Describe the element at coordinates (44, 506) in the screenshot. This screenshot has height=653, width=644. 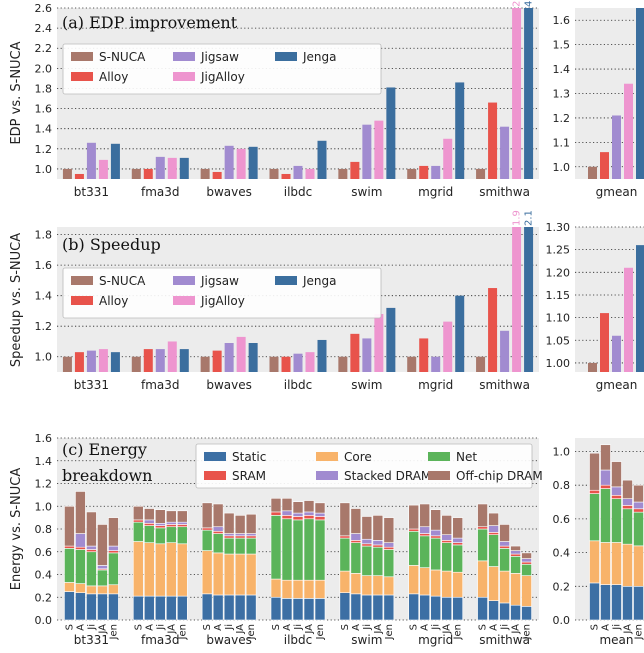
I see `ytick-label-energy: 1.0` at that location.